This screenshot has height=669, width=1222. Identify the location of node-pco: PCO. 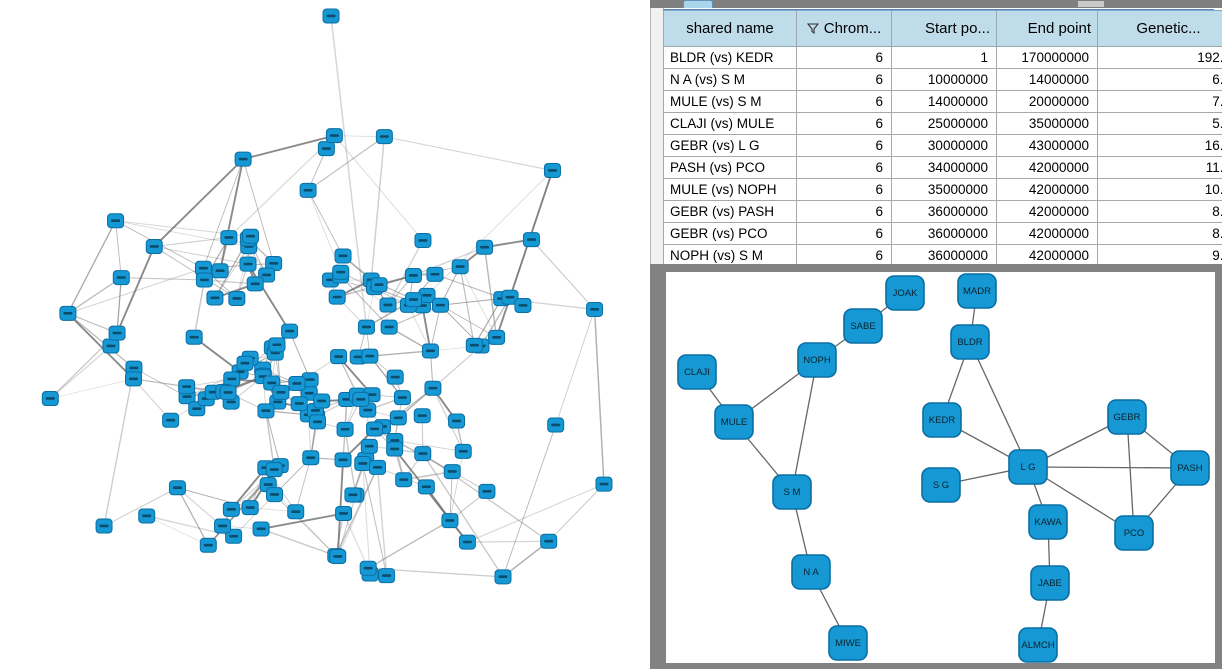
(1134, 533).